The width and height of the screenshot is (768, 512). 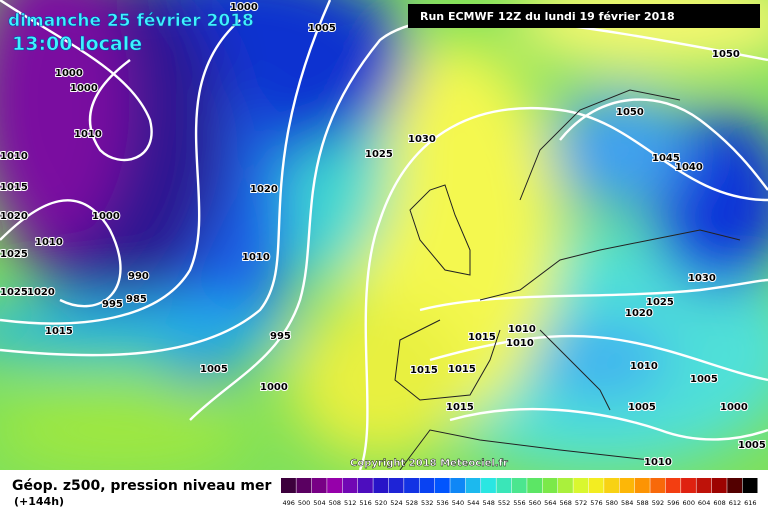 What do you see at coordinates (547, 16) in the screenshot?
I see `run-info: Run ECMWF 12Z du lundi 19 février 2018` at bounding box center [547, 16].